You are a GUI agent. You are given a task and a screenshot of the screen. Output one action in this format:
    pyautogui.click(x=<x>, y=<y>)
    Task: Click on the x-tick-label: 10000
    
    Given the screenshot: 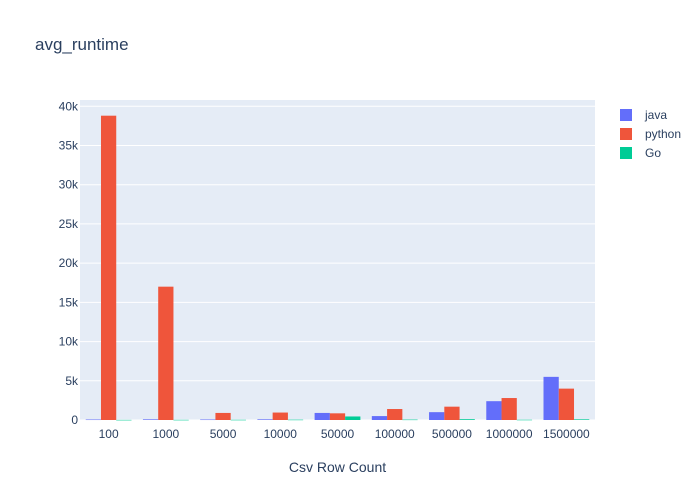 What is the action you would take?
    pyautogui.click(x=281, y=434)
    